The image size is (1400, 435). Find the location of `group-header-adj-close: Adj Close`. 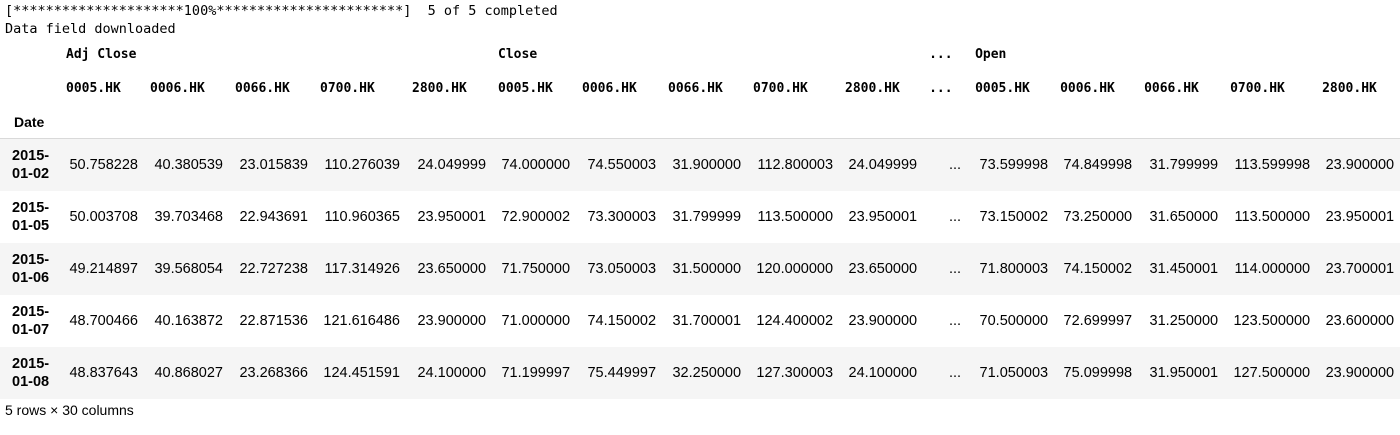

group-header-adj-close: Adj Close is located at coordinates (101, 54).